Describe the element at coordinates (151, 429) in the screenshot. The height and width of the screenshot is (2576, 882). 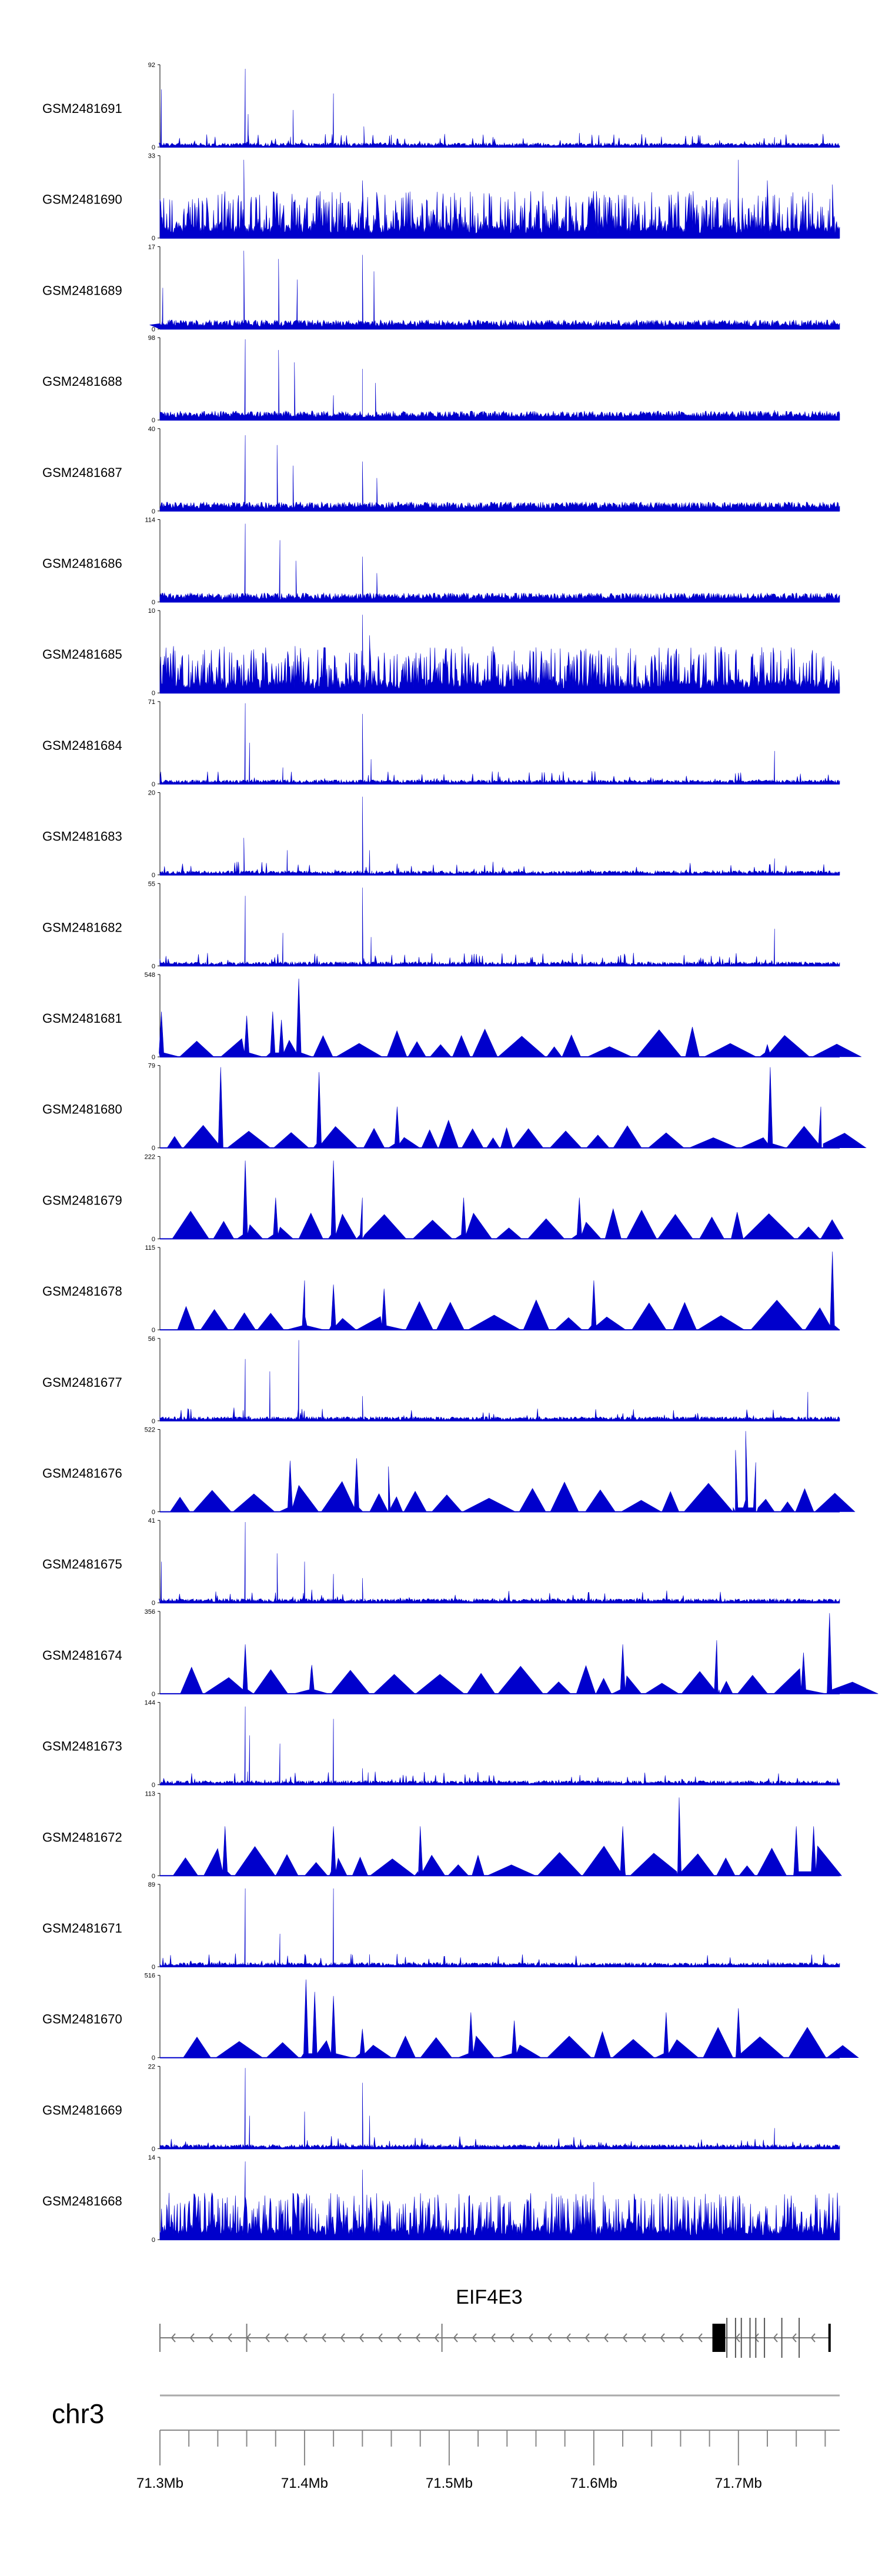
I see `y-max-label: 40` at that location.